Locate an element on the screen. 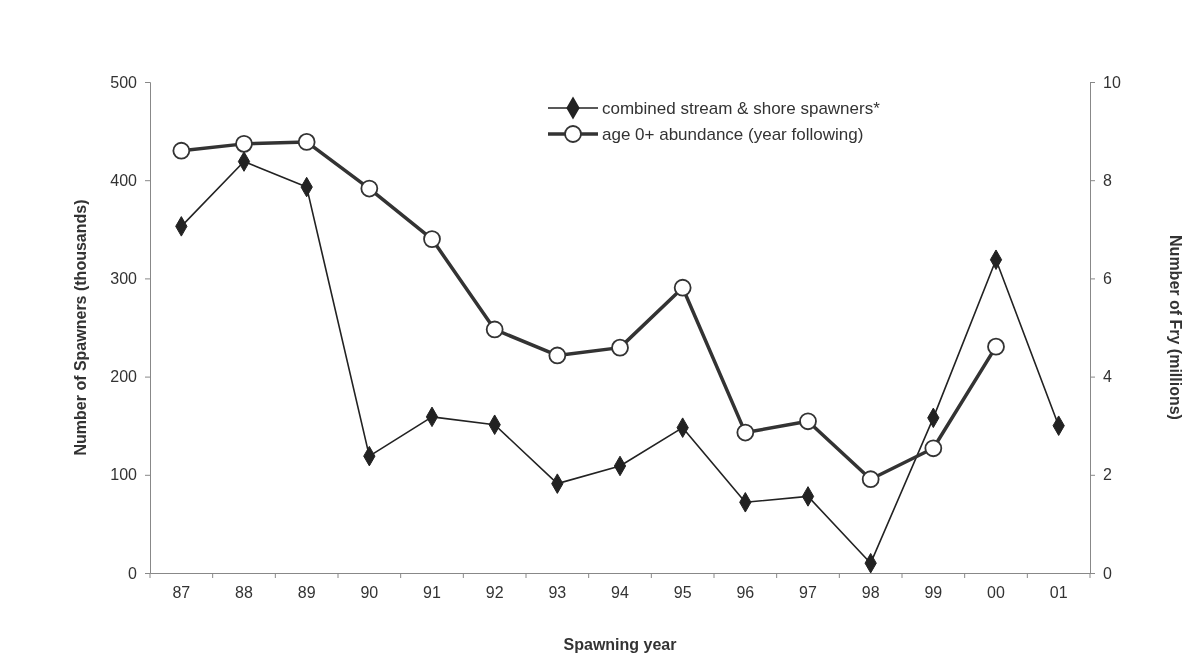  x-tick-label: 91 is located at coordinates (432, 593).